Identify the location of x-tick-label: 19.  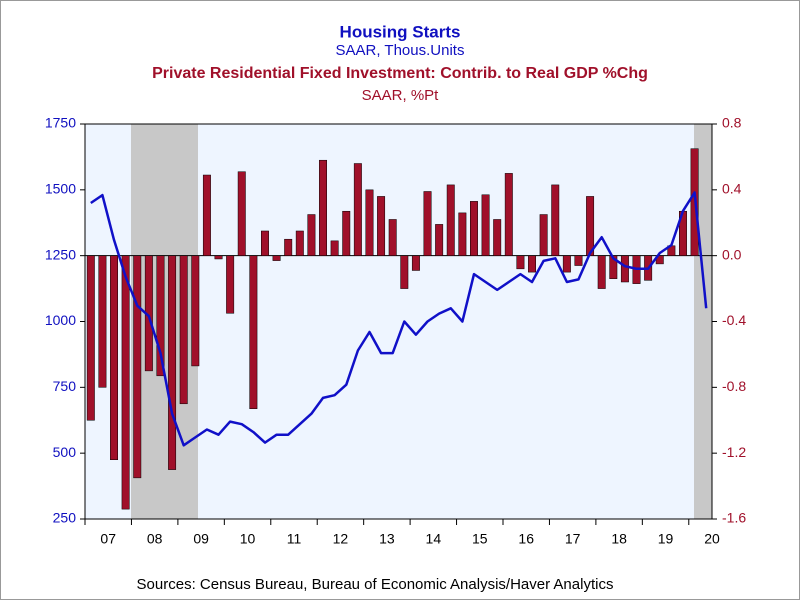
(666, 539).